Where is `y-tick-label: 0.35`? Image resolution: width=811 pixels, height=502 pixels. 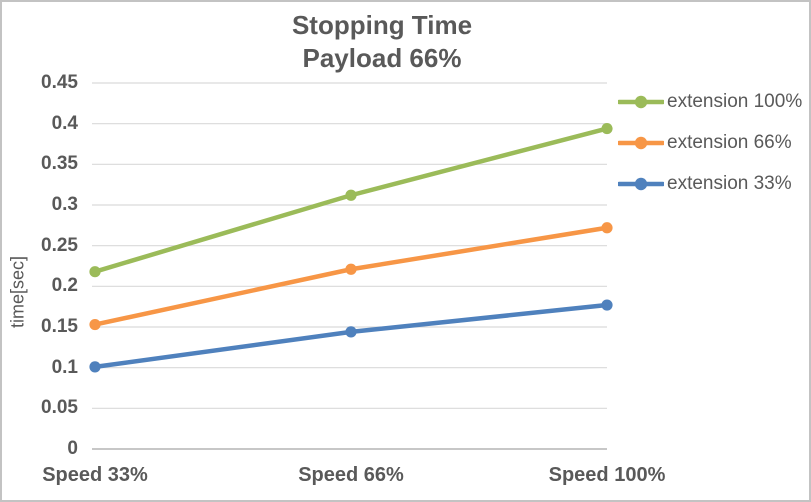 y-tick-label: 0.35 is located at coordinates (59, 164).